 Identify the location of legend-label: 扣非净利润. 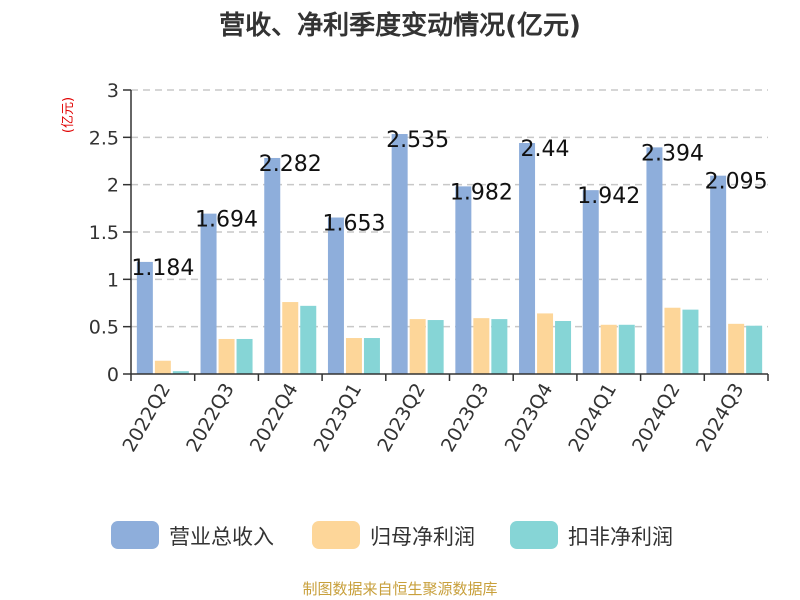
(620, 537).